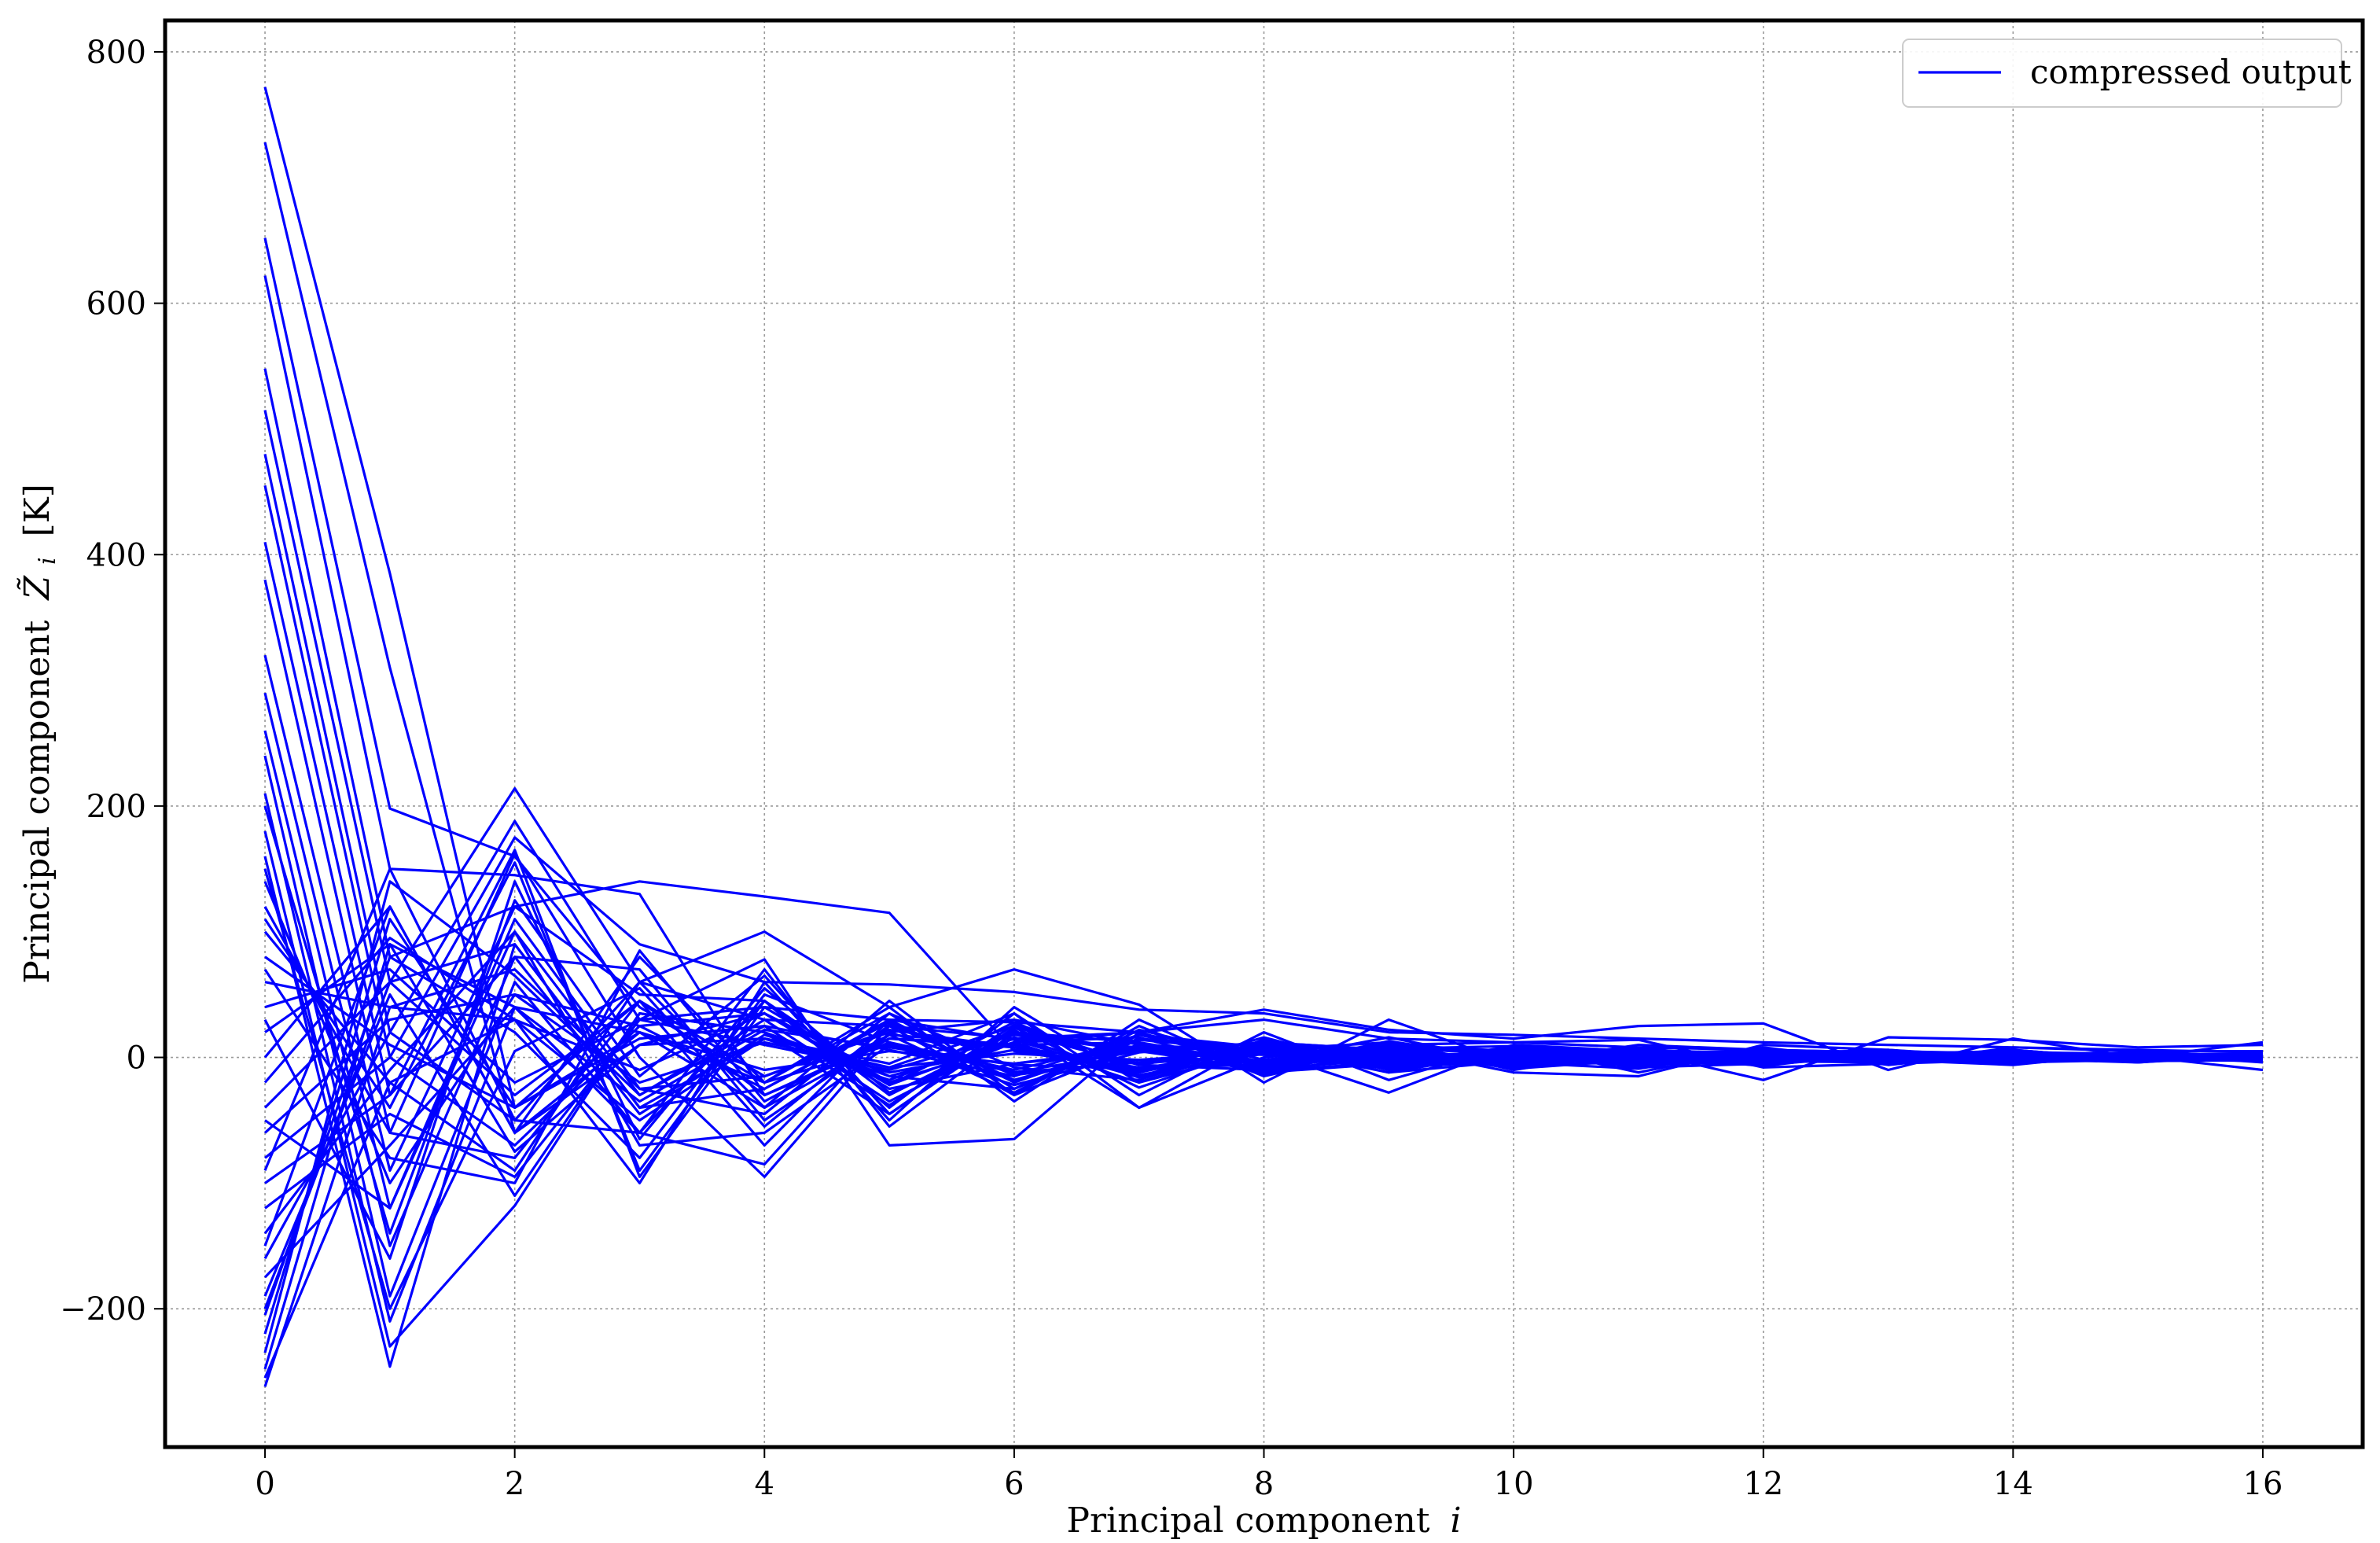  What do you see at coordinates (1763, 1484) in the screenshot?
I see `x-tick-label: 12` at bounding box center [1763, 1484].